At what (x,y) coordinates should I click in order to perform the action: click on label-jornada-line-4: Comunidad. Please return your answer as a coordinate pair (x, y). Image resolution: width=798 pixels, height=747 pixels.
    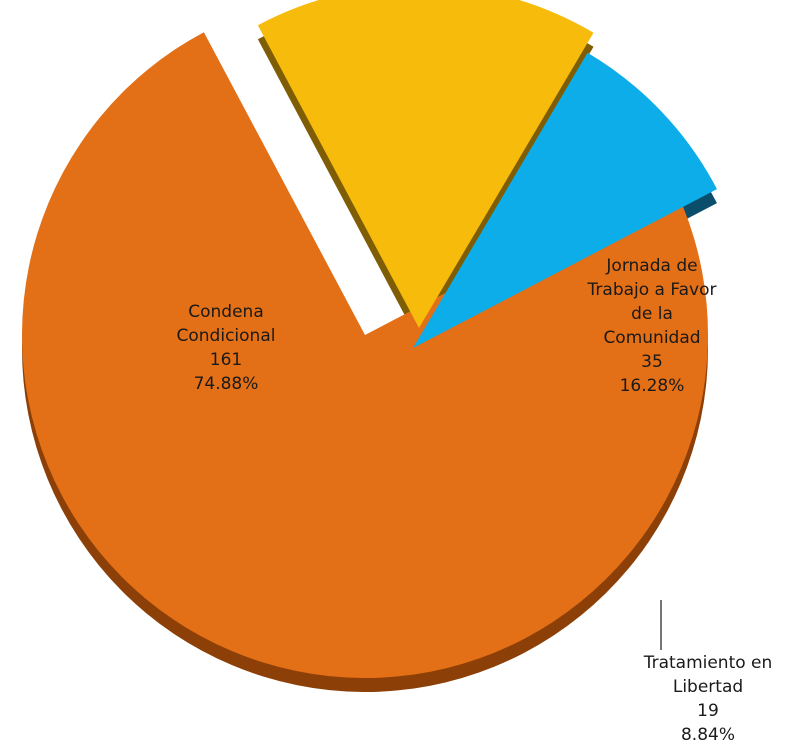
    Looking at the image, I should click on (651, 338).